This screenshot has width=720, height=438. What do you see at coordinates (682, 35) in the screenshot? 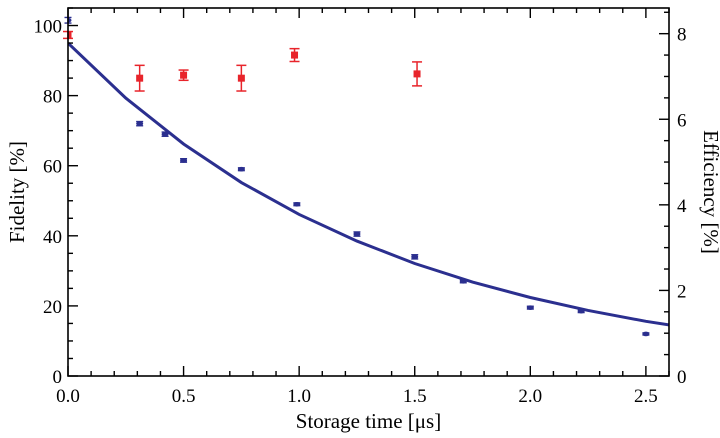
I see `y2-tick-label: 8` at bounding box center [682, 35].